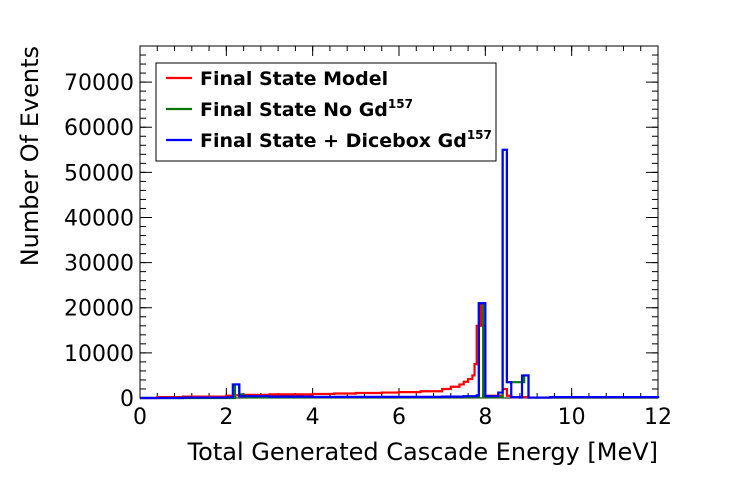  What do you see at coordinates (99, 241) in the screenshot?
I see `y-tick-labels: 0 10000 20000 30000 40000 50000 60000 70000` at bounding box center [99, 241].